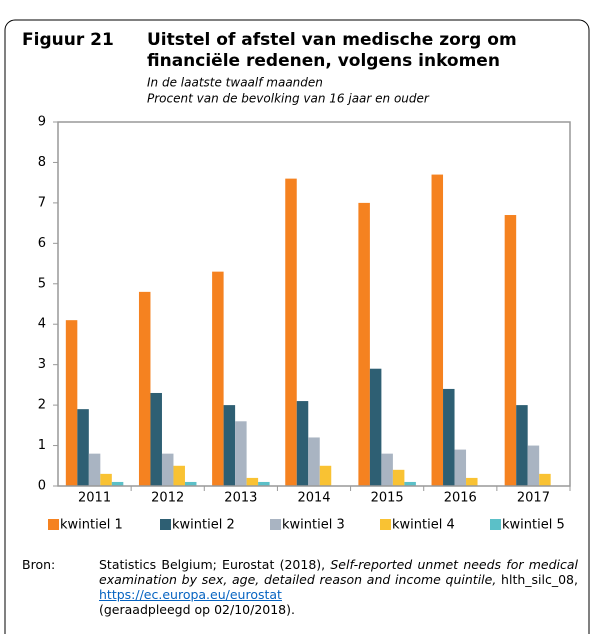 The image size is (595, 634). What do you see at coordinates (313, 498) in the screenshot?
I see `x-tick-label: 2014` at bounding box center [313, 498].